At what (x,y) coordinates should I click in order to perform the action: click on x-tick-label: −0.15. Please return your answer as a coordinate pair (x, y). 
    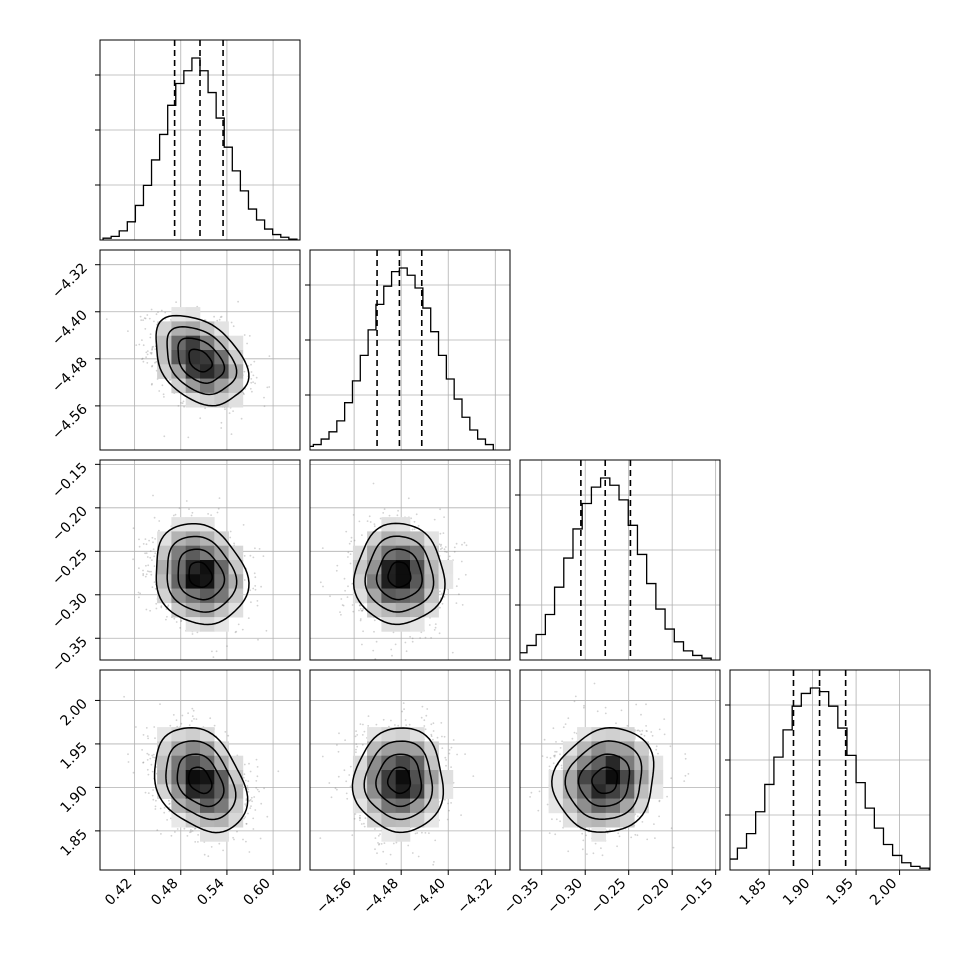
    Looking at the image, I should click on (696, 897).